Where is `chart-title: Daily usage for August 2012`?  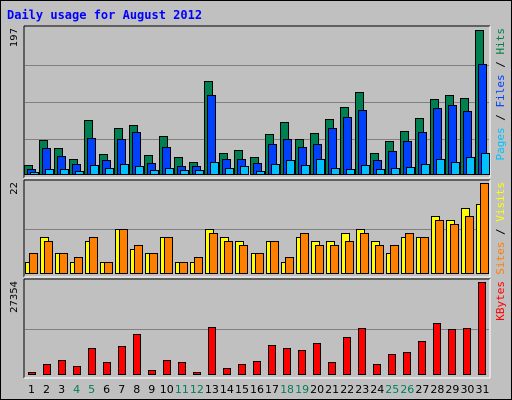 chart-title: Daily usage for August 2012 is located at coordinates (104, 15).